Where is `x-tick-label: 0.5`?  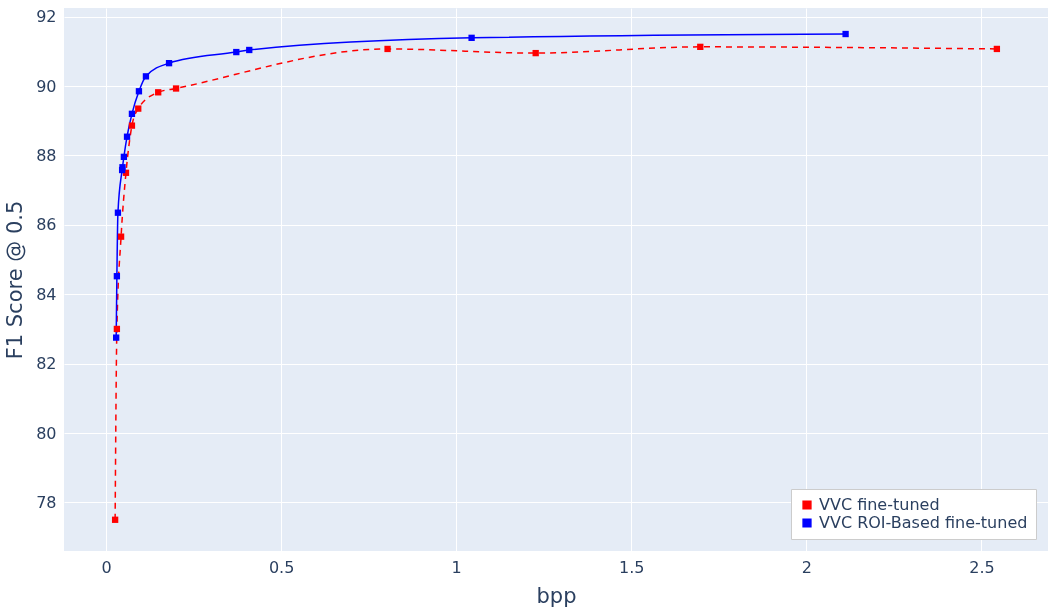
x-tick-label: 0.5 is located at coordinates (281, 567).